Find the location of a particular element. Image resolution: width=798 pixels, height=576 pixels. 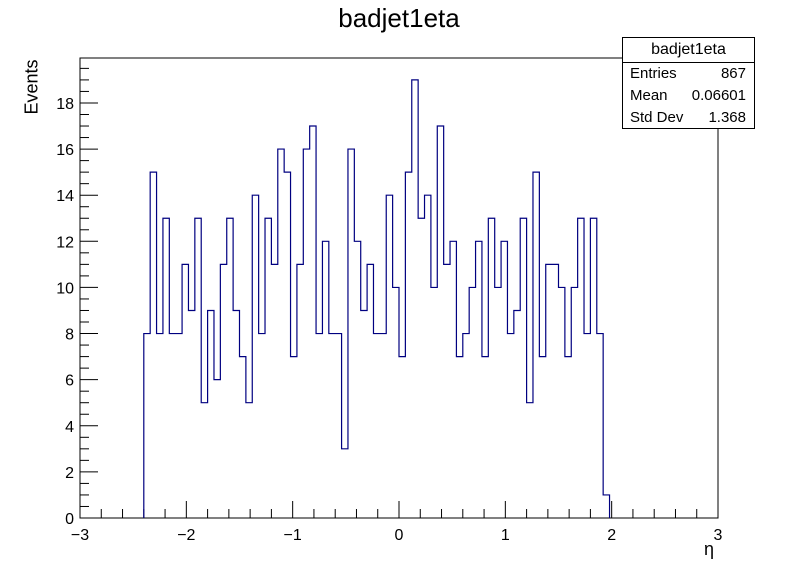

stats-stddev-row: Std Dev 1.368 is located at coordinates (688, 118).